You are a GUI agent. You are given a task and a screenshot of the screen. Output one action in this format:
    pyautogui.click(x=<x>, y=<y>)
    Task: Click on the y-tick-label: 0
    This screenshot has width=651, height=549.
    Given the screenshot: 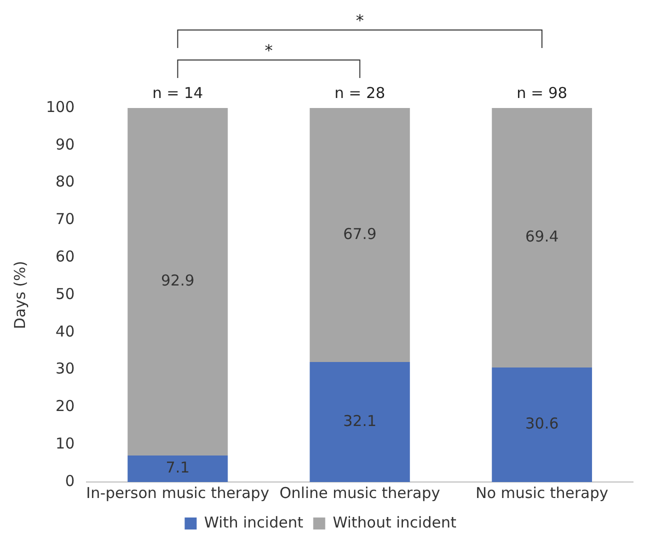 What is the action you would take?
    pyautogui.click(x=70, y=481)
    